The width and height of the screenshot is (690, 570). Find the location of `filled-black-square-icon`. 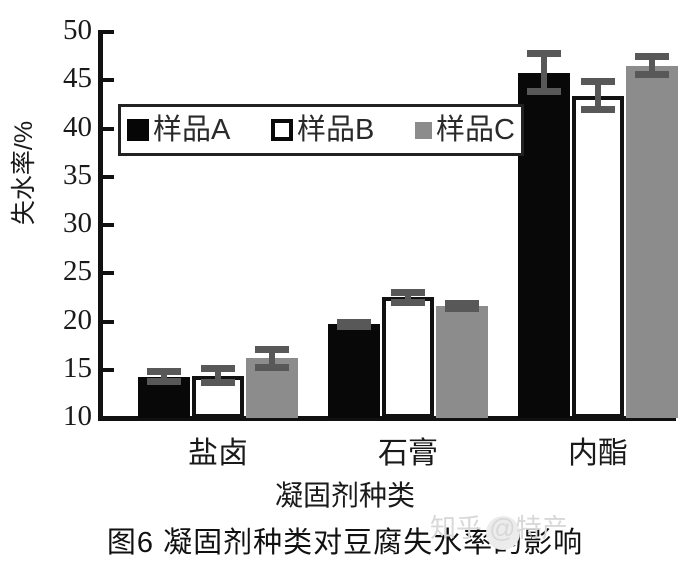

filled-black-square-icon is located at coordinates (138, 130).